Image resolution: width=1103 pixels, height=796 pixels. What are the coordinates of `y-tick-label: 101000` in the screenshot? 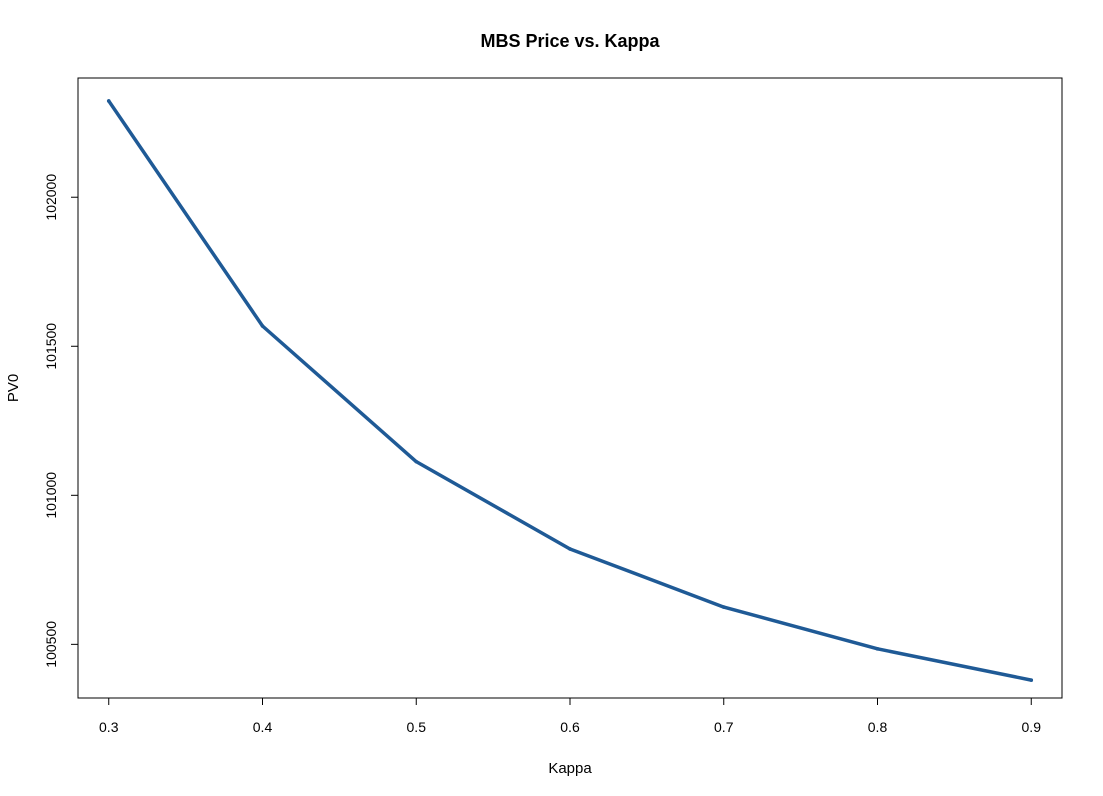 It's located at (51, 495).